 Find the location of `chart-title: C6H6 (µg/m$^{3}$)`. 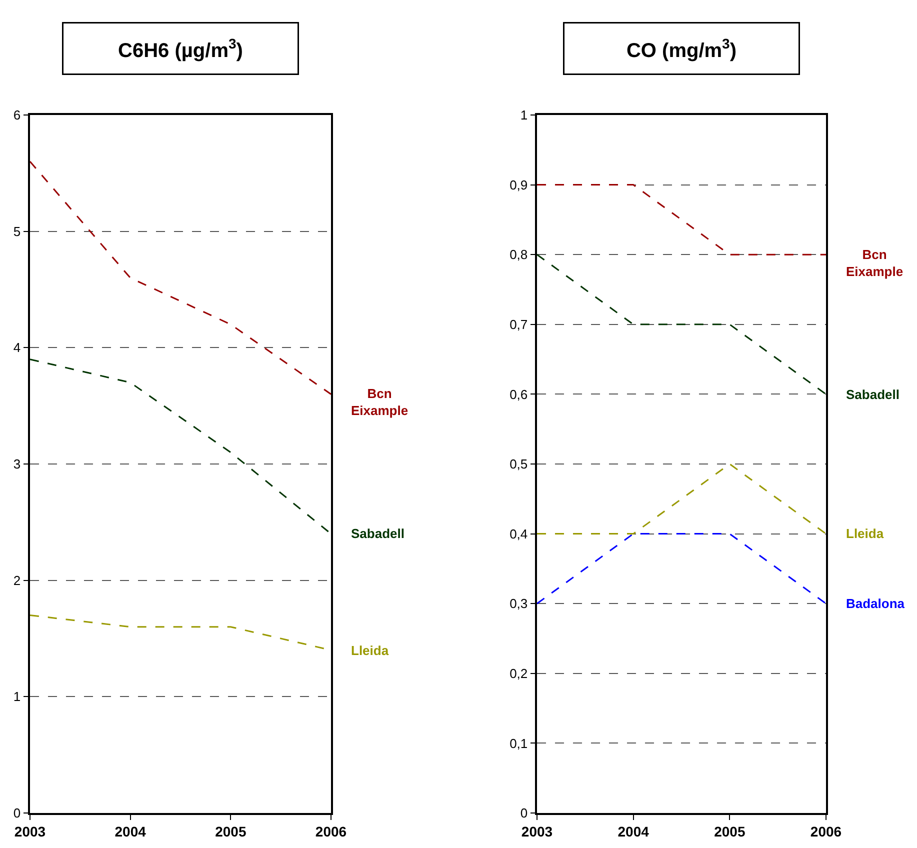

chart-title: C6H6 (µg/m$^{3}$) is located at coordinates (180, 49).